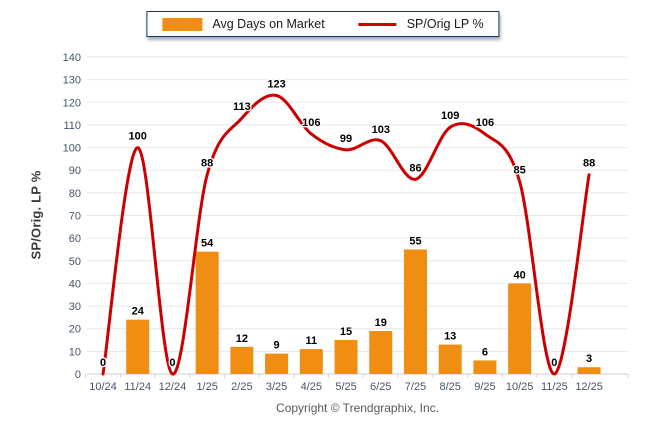 Image resolution: width=646 pixels, height=434 pixels. Describe the element at coordinates (138, 312) in the screenshot. I see `bar-value-label: 24` at that location.